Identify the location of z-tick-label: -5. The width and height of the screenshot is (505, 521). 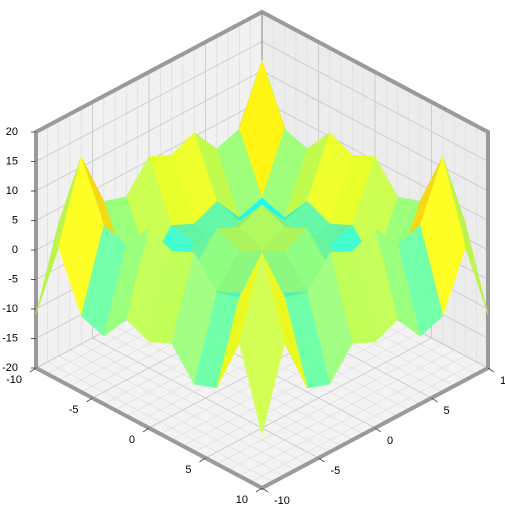
(13, 279).